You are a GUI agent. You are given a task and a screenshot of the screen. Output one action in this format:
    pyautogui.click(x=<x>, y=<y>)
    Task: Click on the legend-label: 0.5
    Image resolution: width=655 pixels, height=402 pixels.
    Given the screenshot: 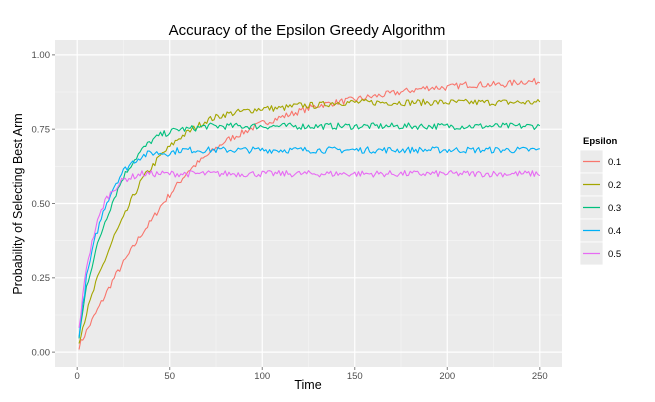 What is the action you would take?
    pyautogui.click(x=614, y=254)
    